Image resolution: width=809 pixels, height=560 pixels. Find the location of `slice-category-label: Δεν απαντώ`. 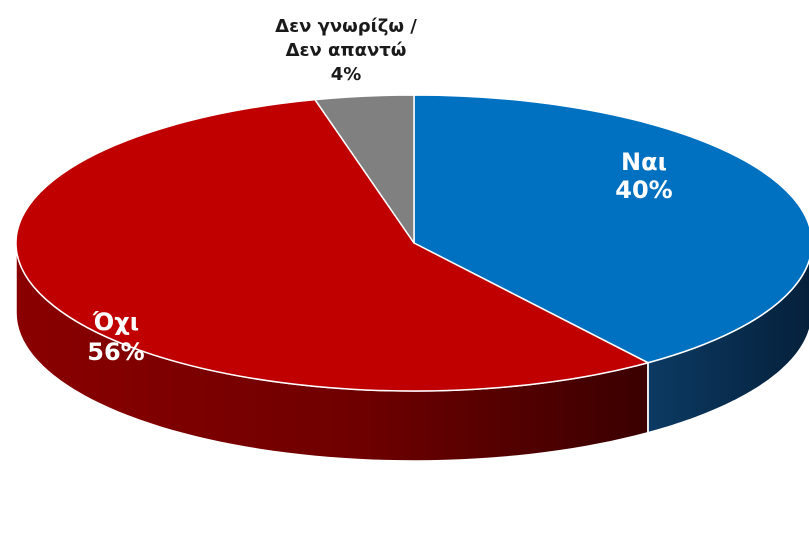

slice-category-label: Δεν απαντώ is located at coordinates (346, 50).